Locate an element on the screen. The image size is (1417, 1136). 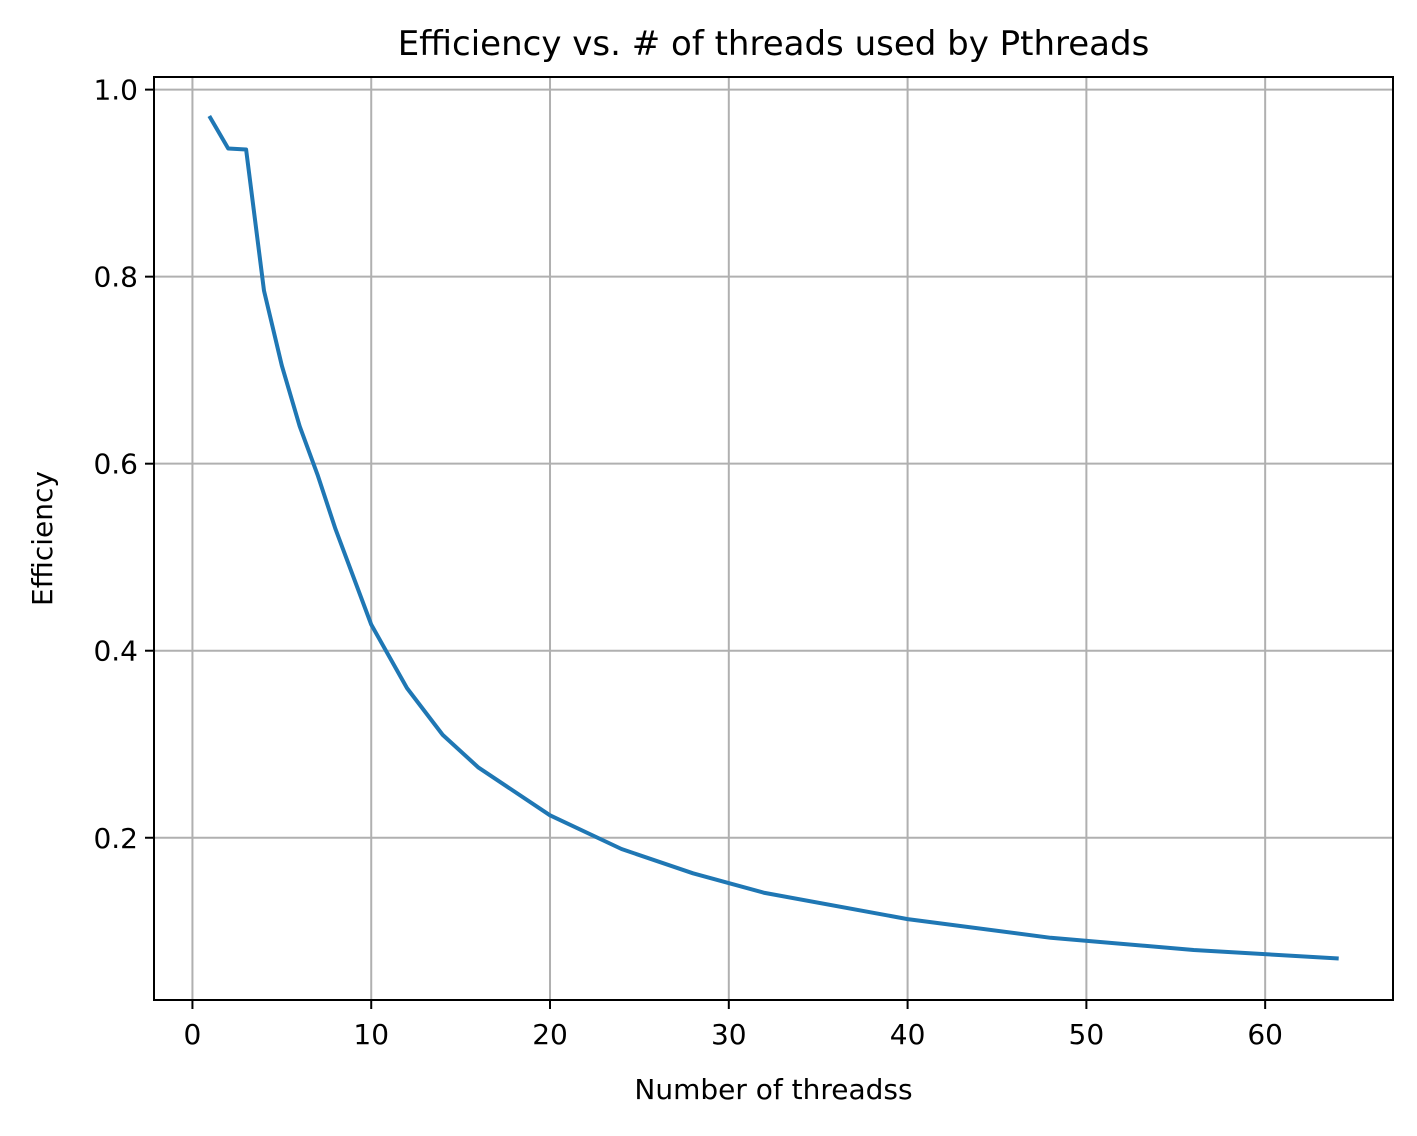
x-tick-label: 10 is located at coordinates (371, 1034).